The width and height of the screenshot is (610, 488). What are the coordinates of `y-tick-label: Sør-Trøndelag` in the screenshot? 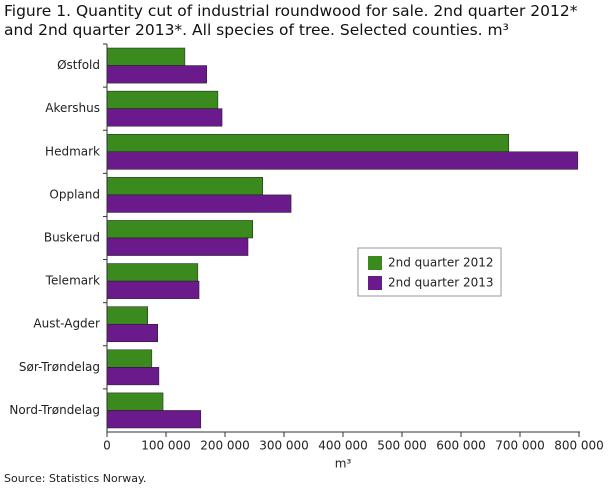 It's located at (59, 367).